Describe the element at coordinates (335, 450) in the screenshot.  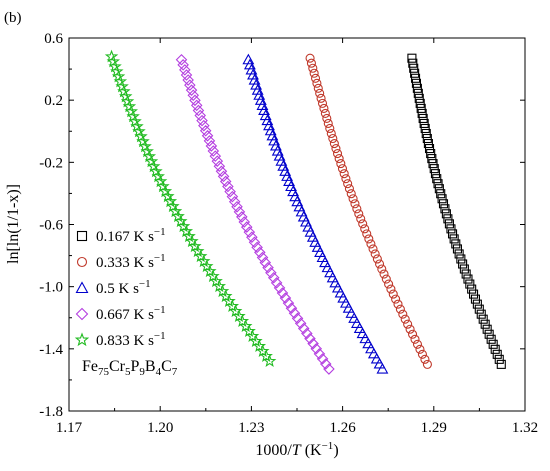
I see `x-label-close: )` at that location.